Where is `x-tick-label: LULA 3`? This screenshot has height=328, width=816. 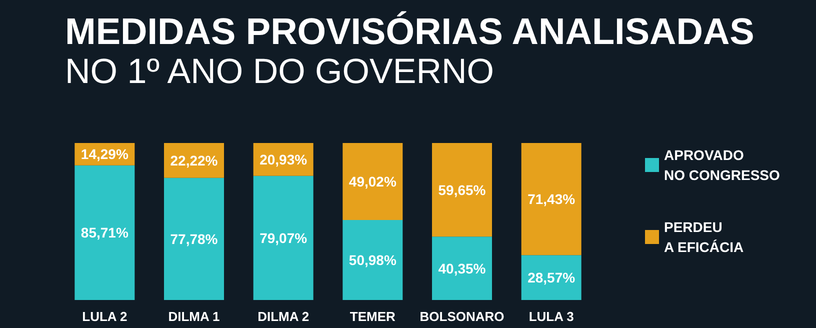 x-tick-label: LULA 3 is located at coordinates (551, 316).